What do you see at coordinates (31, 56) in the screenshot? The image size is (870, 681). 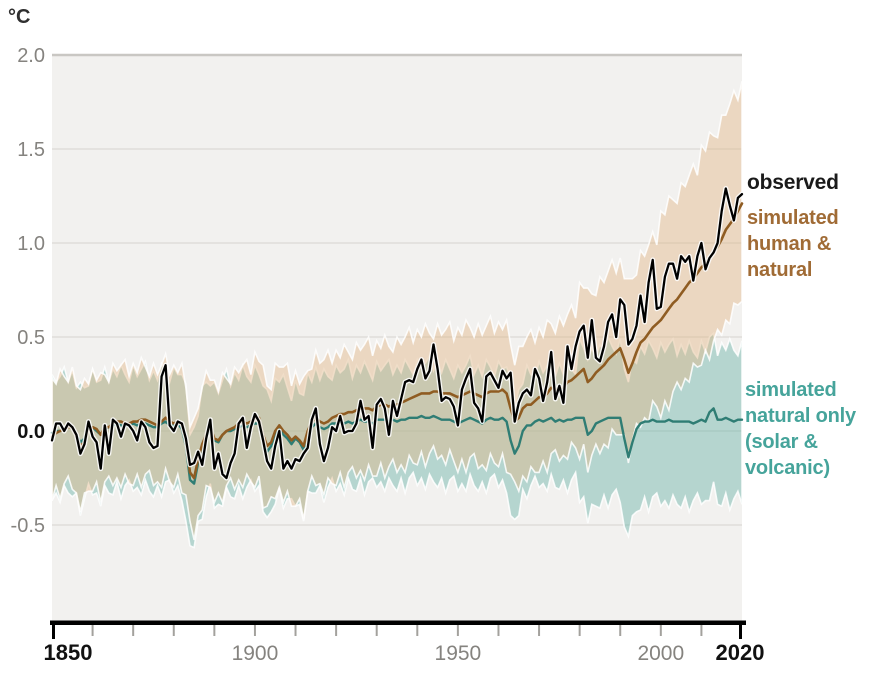 I see `y-tick-label-2.0: 2.0` at bounding box center [31, 56].